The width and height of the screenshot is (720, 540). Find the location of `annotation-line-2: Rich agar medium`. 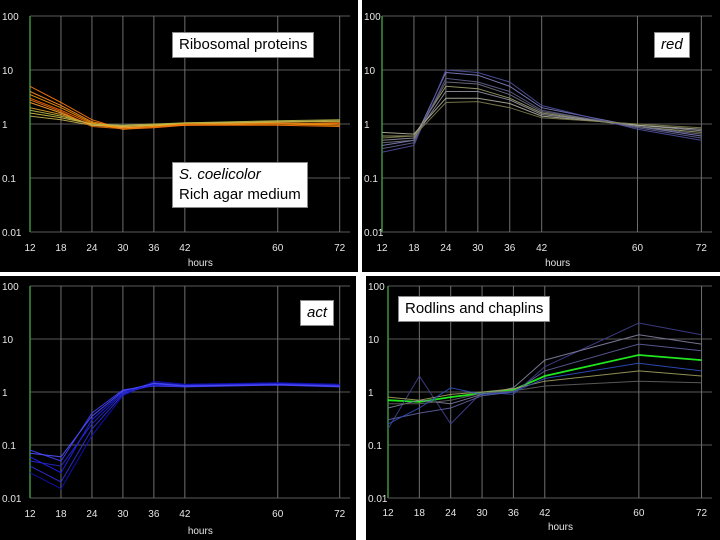

annotation-line-2: Rich agar medium is located at coordinates (240, 194).